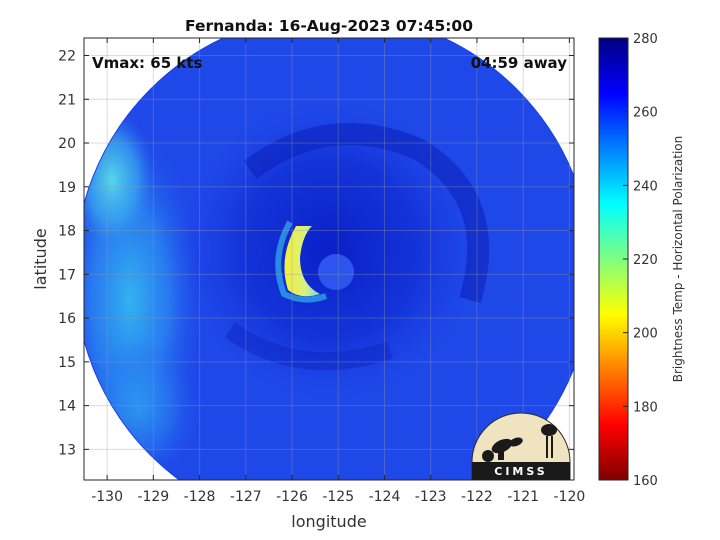 This screenshot has height=540, width=720. I want to click on x-tick-label: -130, so click(107, 497).